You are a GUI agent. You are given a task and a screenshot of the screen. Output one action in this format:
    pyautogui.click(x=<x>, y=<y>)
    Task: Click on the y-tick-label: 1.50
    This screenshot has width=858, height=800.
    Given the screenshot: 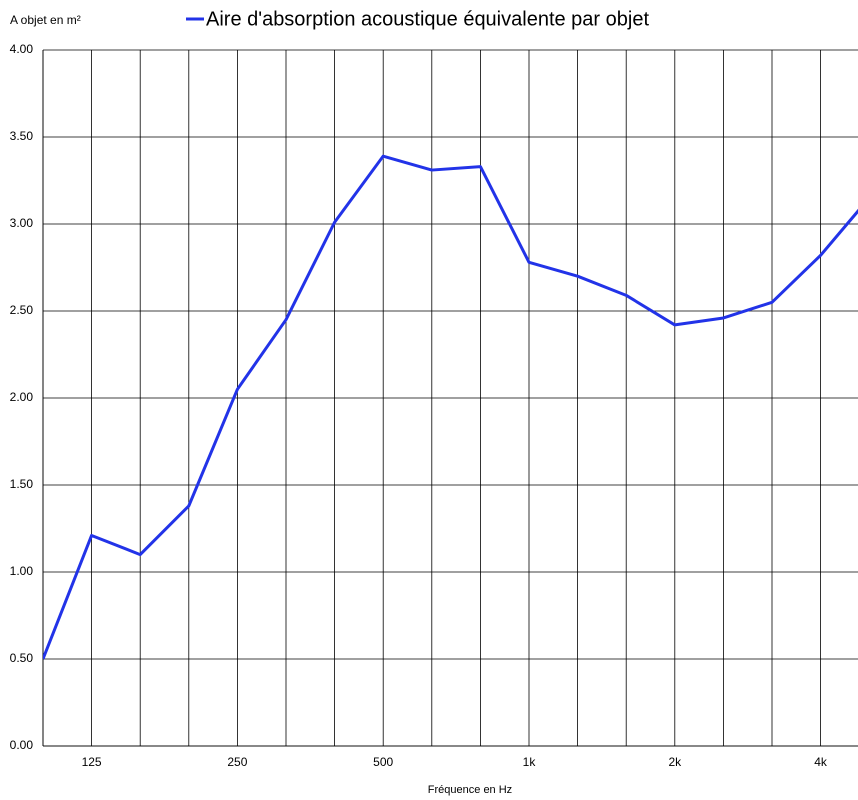 What is the action you would take?
    pyautogui.click(x=22, y=484)
    